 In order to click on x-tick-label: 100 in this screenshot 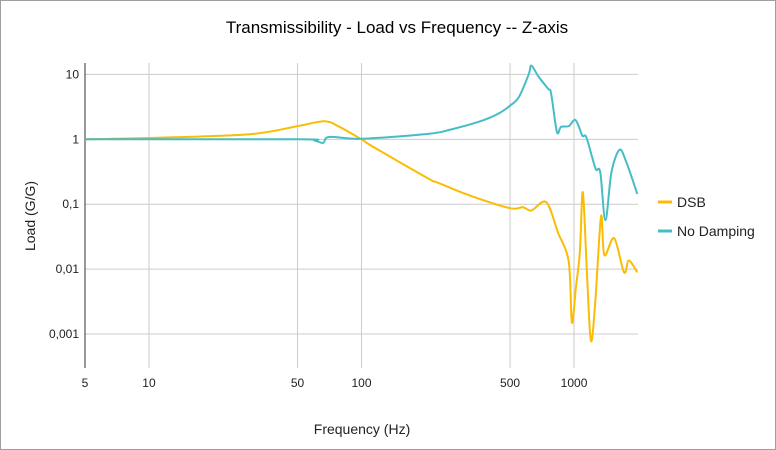, I will do `click(361, 383)`.